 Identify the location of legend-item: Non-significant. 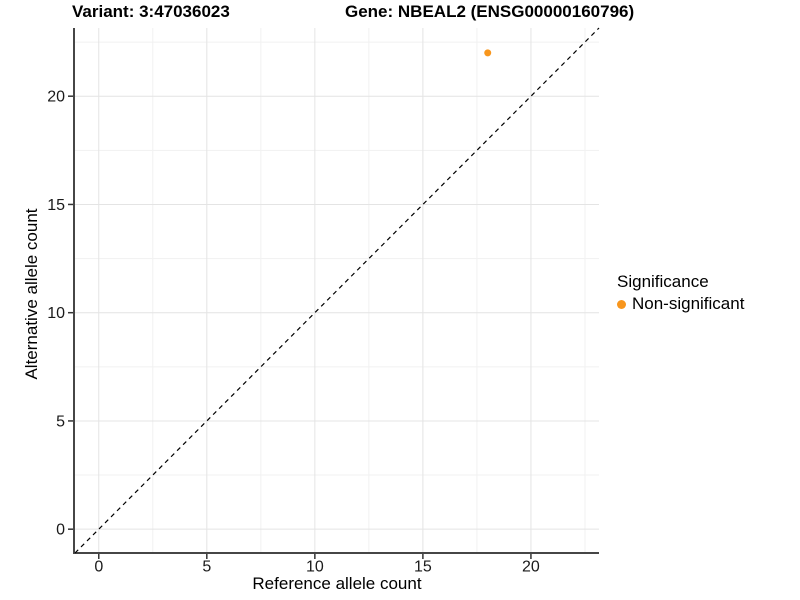
(680, 304).